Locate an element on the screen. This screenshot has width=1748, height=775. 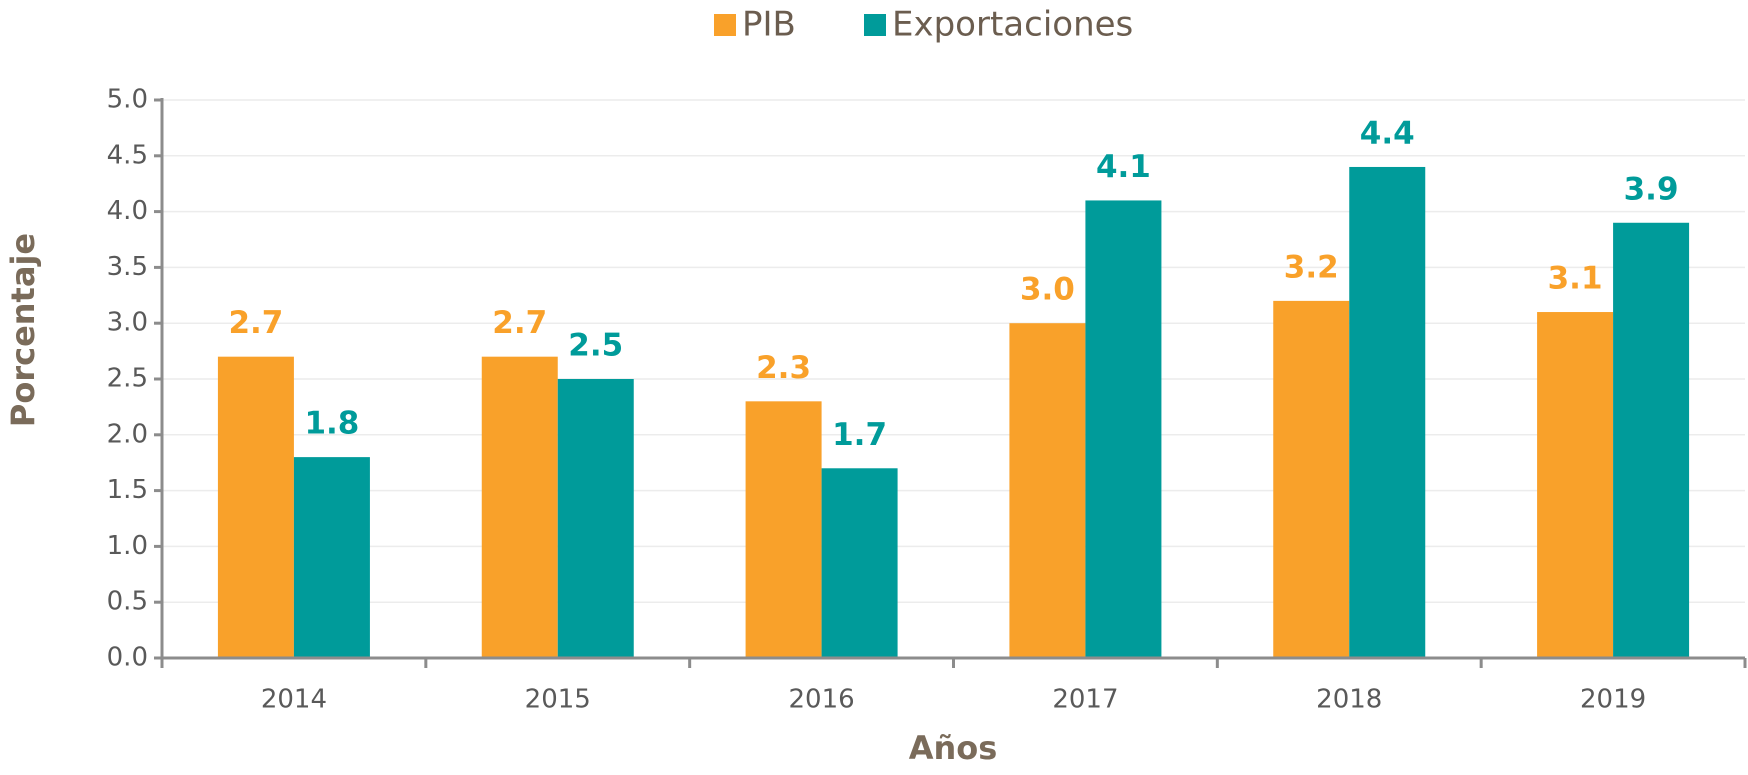
y-axis-title: Porcentaje is located at coordinates (23, 330).